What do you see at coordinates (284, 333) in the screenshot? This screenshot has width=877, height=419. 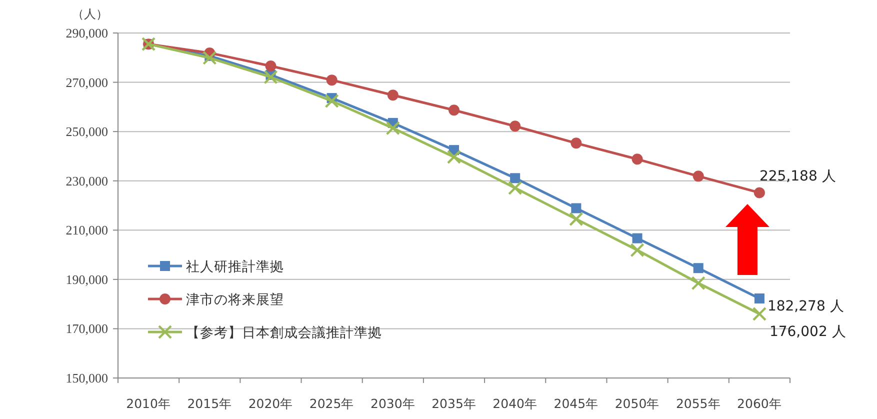 I see `legend-label: 【参考】日本創成会議推計準拠` at bounding box center [284, 333].